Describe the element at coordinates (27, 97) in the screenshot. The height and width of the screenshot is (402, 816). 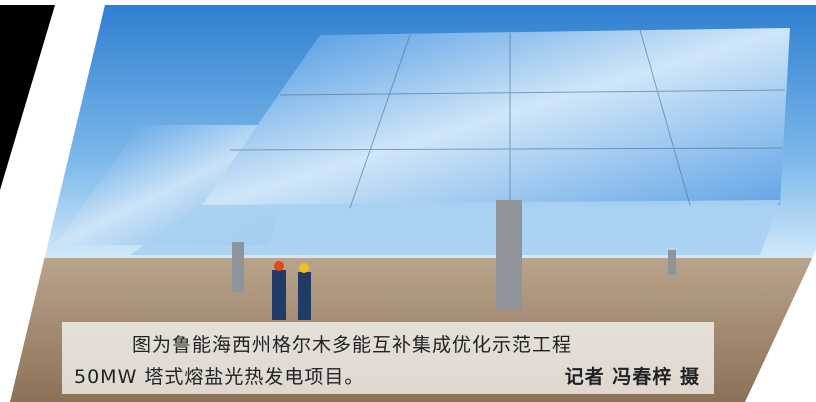
I see `black-corner` at that location.